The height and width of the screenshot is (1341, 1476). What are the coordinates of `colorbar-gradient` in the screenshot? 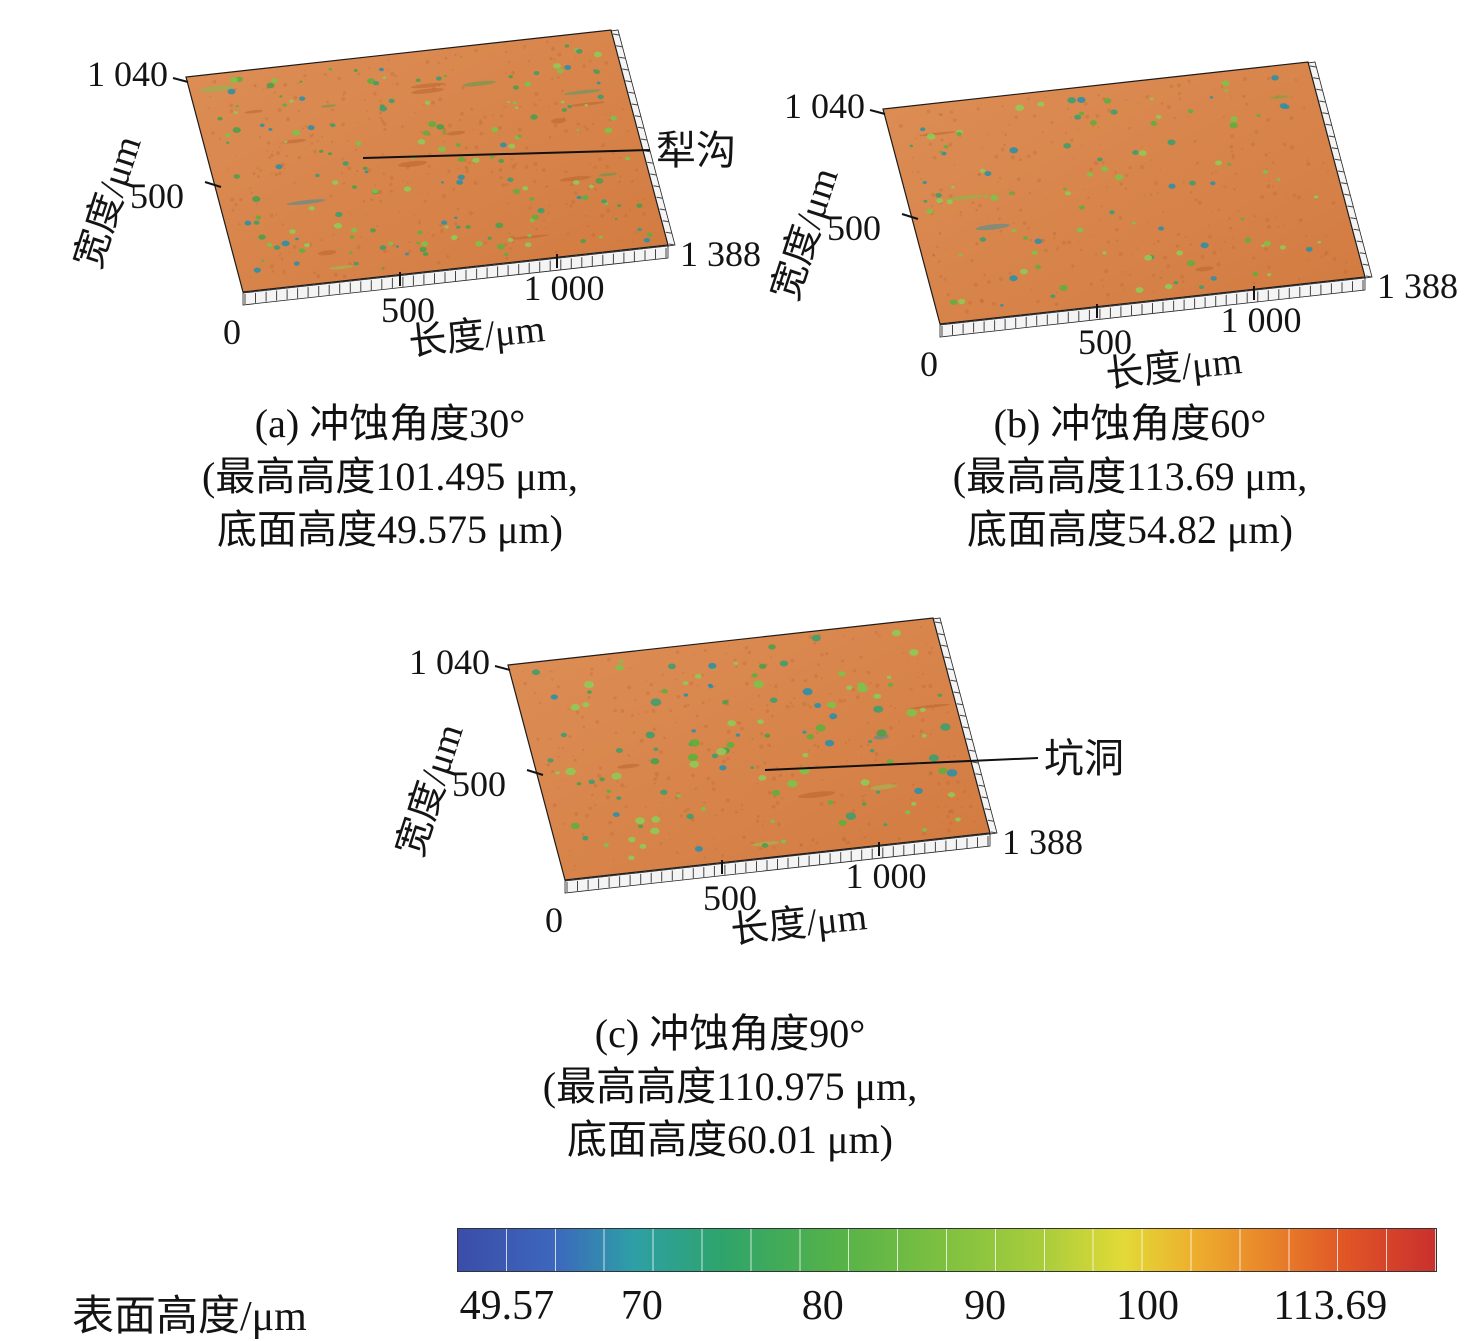 It's located at (947, 1250).